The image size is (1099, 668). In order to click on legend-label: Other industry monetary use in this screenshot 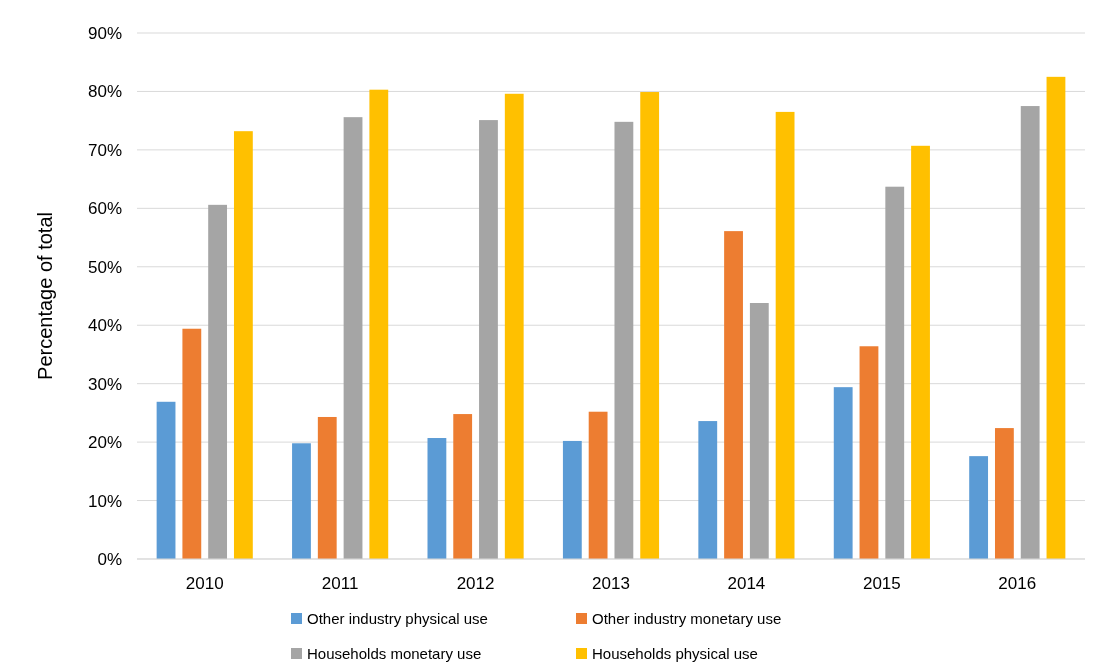, I will do `click(687, 619)`.